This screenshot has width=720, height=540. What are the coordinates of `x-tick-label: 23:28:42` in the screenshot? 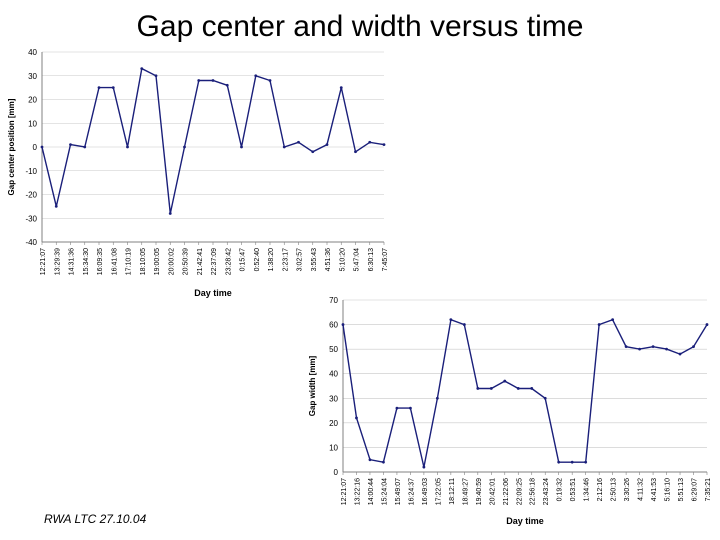 It's located at (228, 261).